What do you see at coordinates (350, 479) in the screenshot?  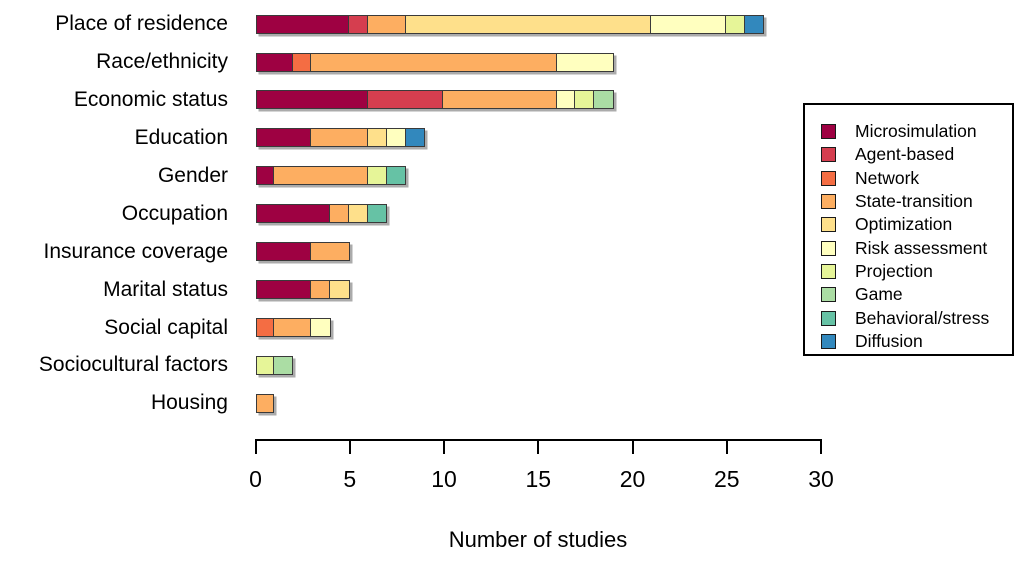 I see `x-axis-tick-label: 5` at bounding box center [350, 479].